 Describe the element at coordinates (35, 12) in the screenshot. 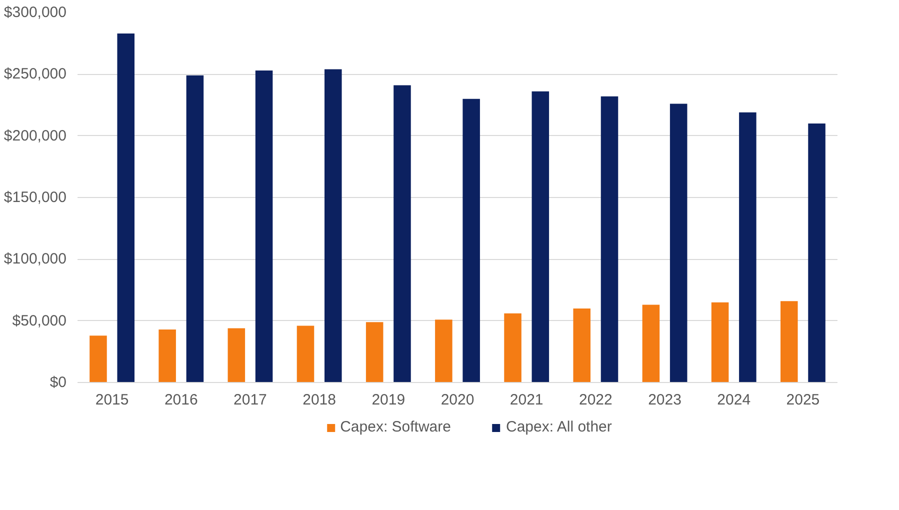

I see `y-tick-label: $300,000` at that location.